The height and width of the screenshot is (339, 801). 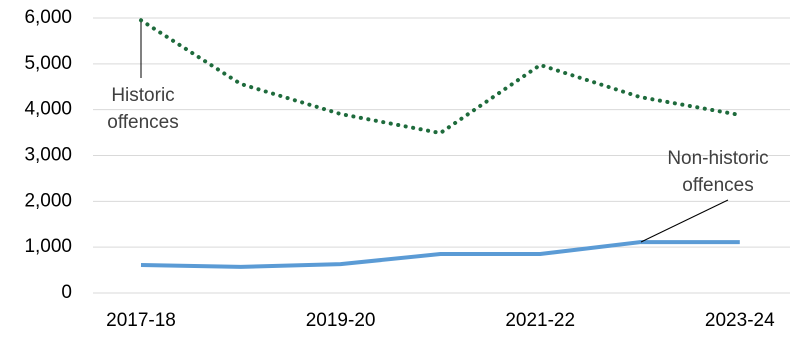 What do you see at coordinates (540, 320) in the screenshot?
I see `x-tick-label: 2021-22` at bounding box center [540, 320].